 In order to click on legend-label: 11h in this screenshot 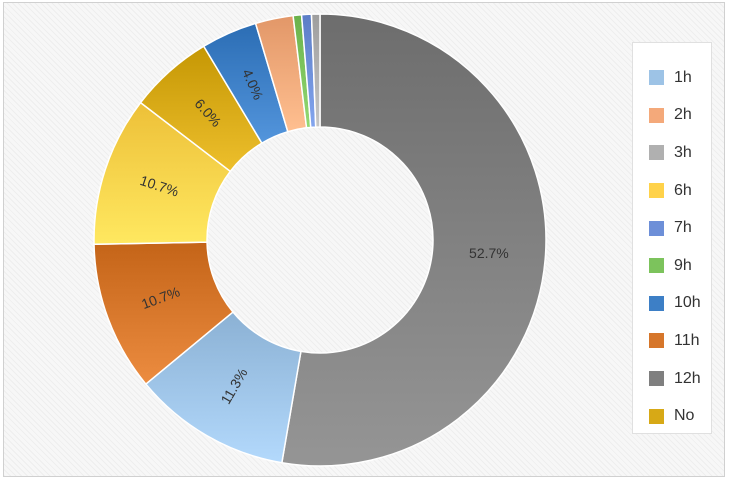, I will do `click(687, 340)`.